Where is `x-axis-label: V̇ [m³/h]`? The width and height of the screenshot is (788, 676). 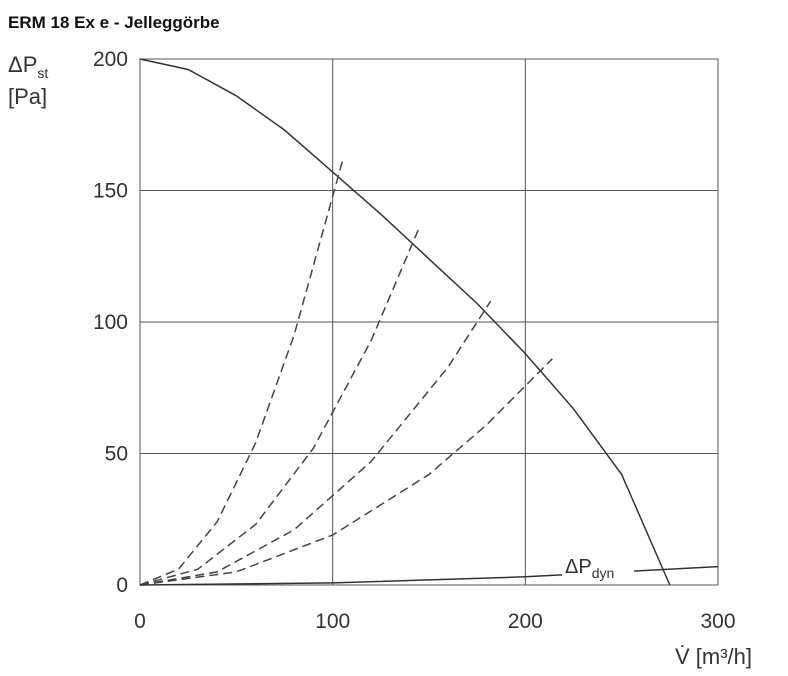 x-axis-label: V̇ [m³/h] is located at coordinates (713, 656).